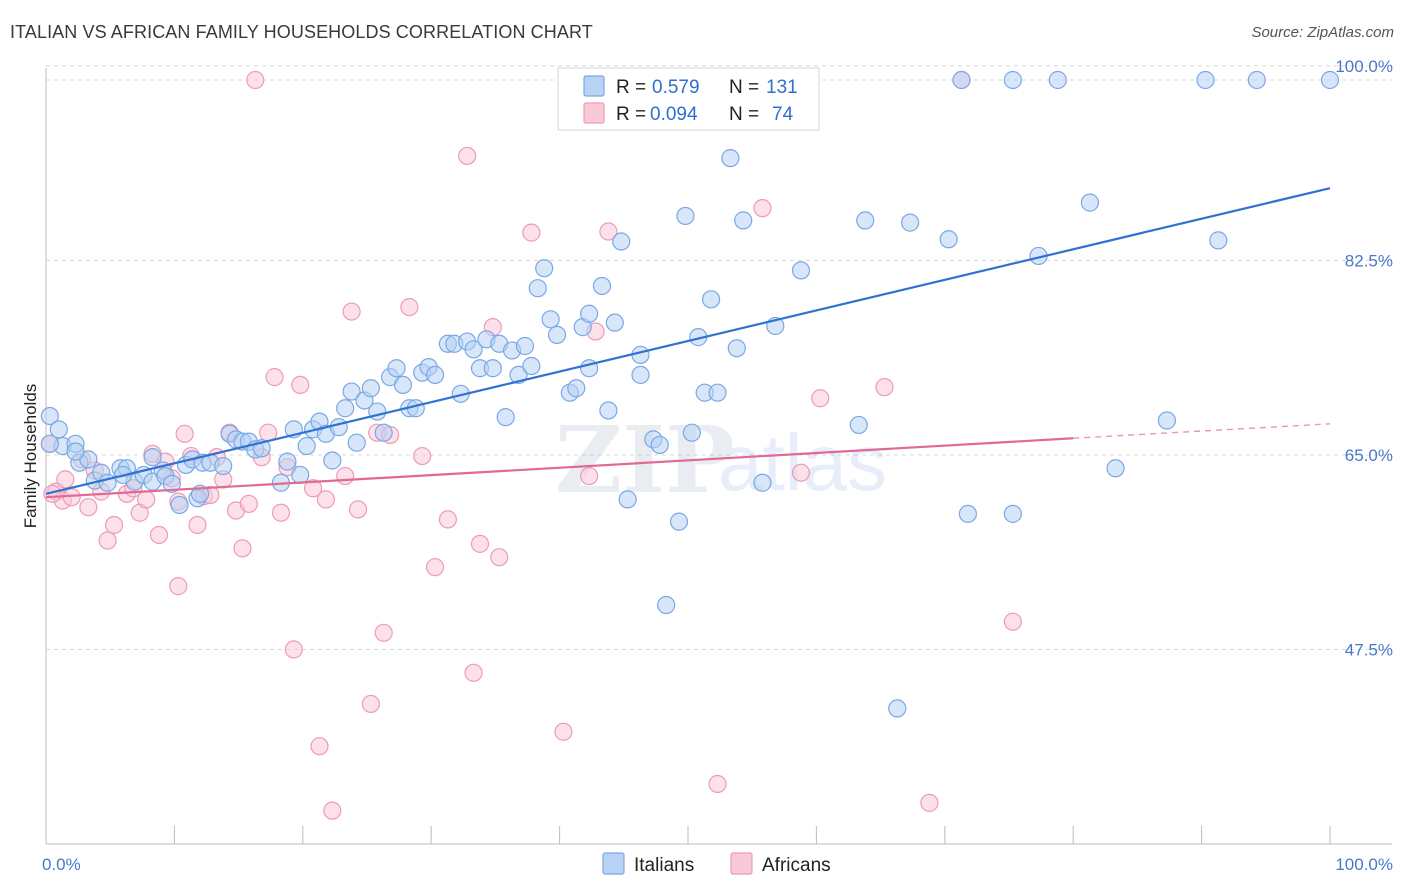  Describe the element at coordinates (594, 86) in the screenshot. I see `legend-italian-swatch` at that location.